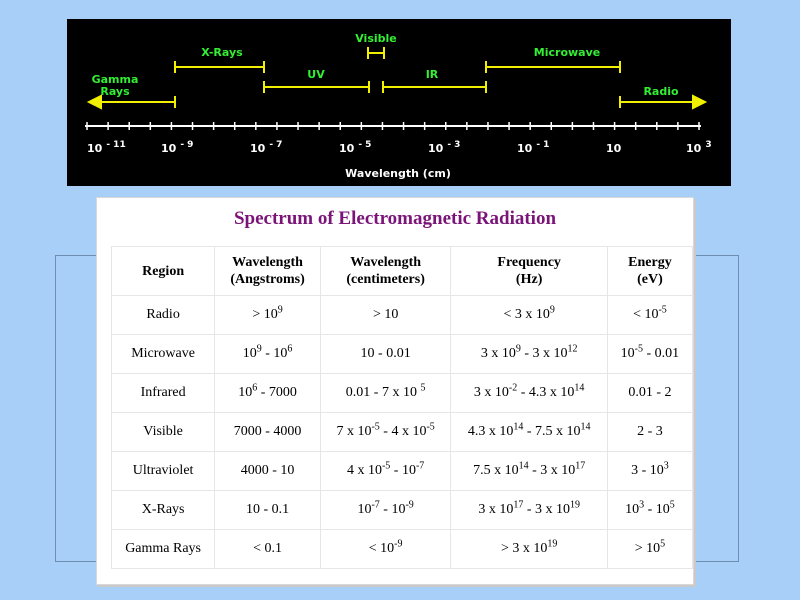  I want to click on arrow-right-icon, so click(700, 102).